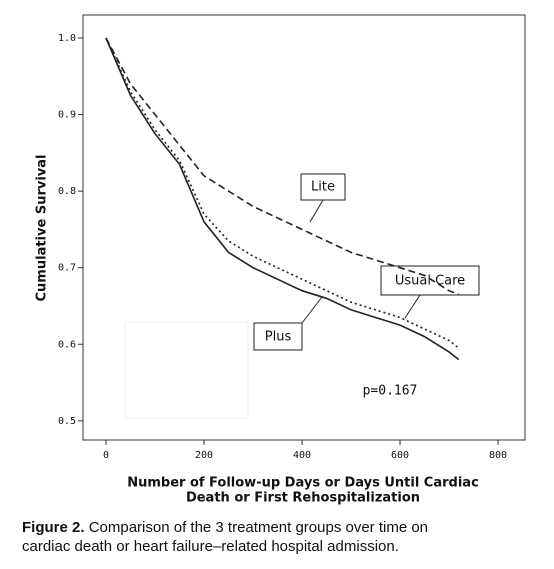 The height and width of the screenshot is (569, 554). What do you see at coordinates (67, 421) in the screenshot?
I see `y-tick-label: 0.5` at bounding box center [67, 421].